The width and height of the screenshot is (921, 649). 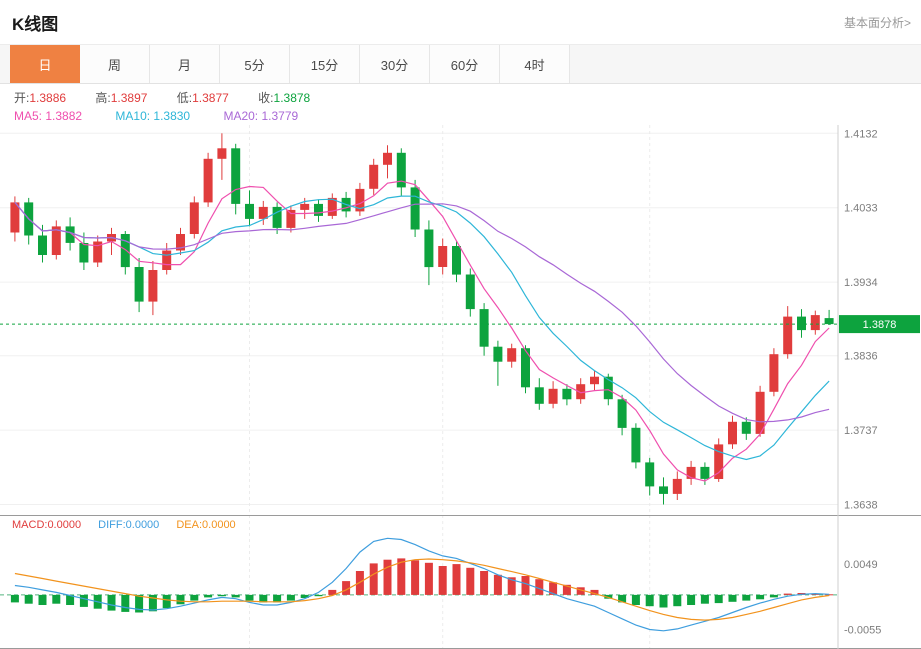 What do you see at coordinates (45, 64) in the screenshot?
I see `tab-day: 日` at bounding box center [45, 64].